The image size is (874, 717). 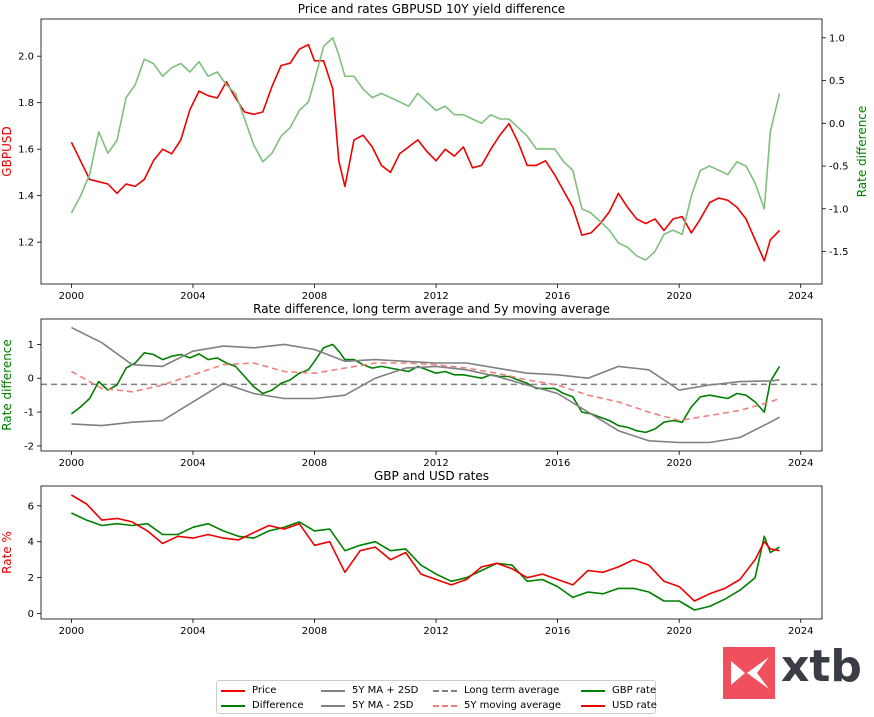 What do you see at coordinates (26, 57) in the screenshot?
I see `y-tick-label: 2.0` at bounding box center [26, 57].